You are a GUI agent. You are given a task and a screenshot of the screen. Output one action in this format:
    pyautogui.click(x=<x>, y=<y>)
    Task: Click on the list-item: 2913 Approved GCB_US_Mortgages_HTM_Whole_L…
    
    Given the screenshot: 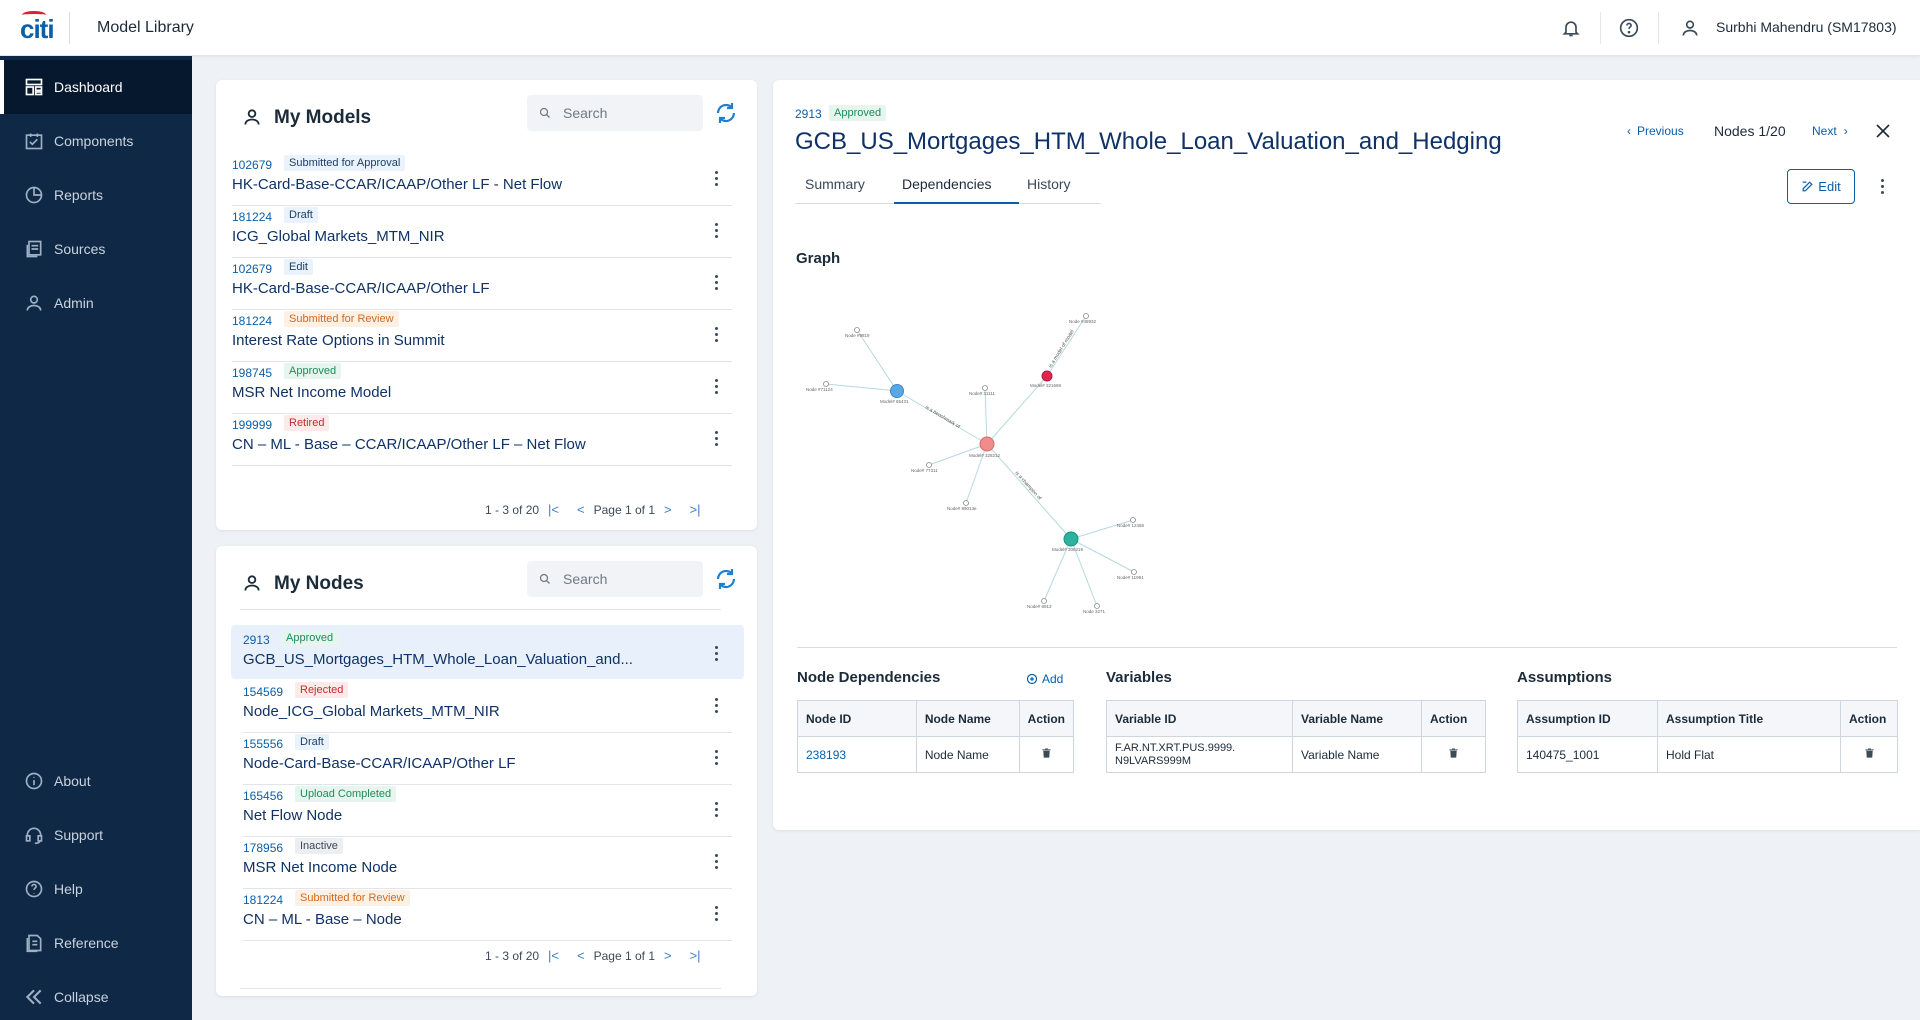 What is the action you would take?
    pyautogui.click(x=487, y=652)
    